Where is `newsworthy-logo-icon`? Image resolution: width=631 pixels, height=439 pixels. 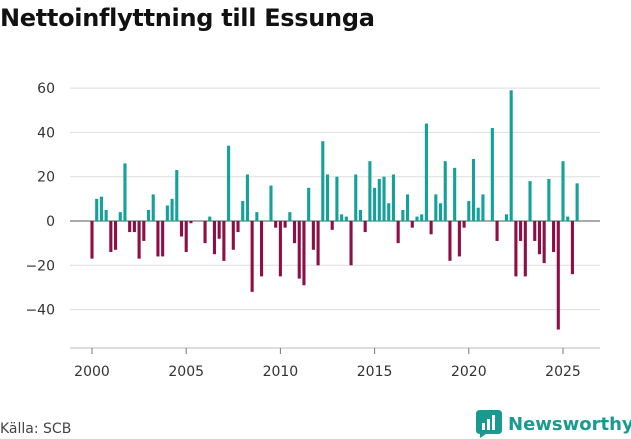 newsworthy-logo-icon is located at coordinates (489, 424).